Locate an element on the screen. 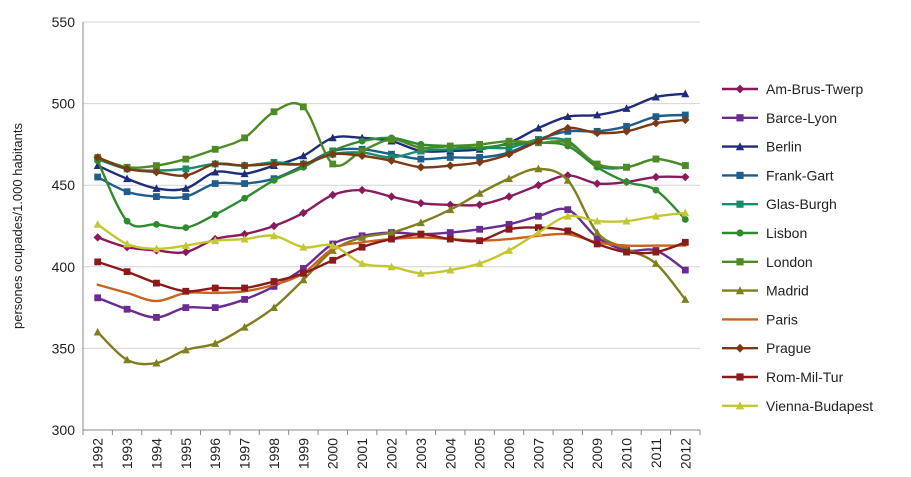 This screenshot has height=477, width=911. legend-entry-glas-burgh: Glas-Burgh is located at coordinates (779, 204).